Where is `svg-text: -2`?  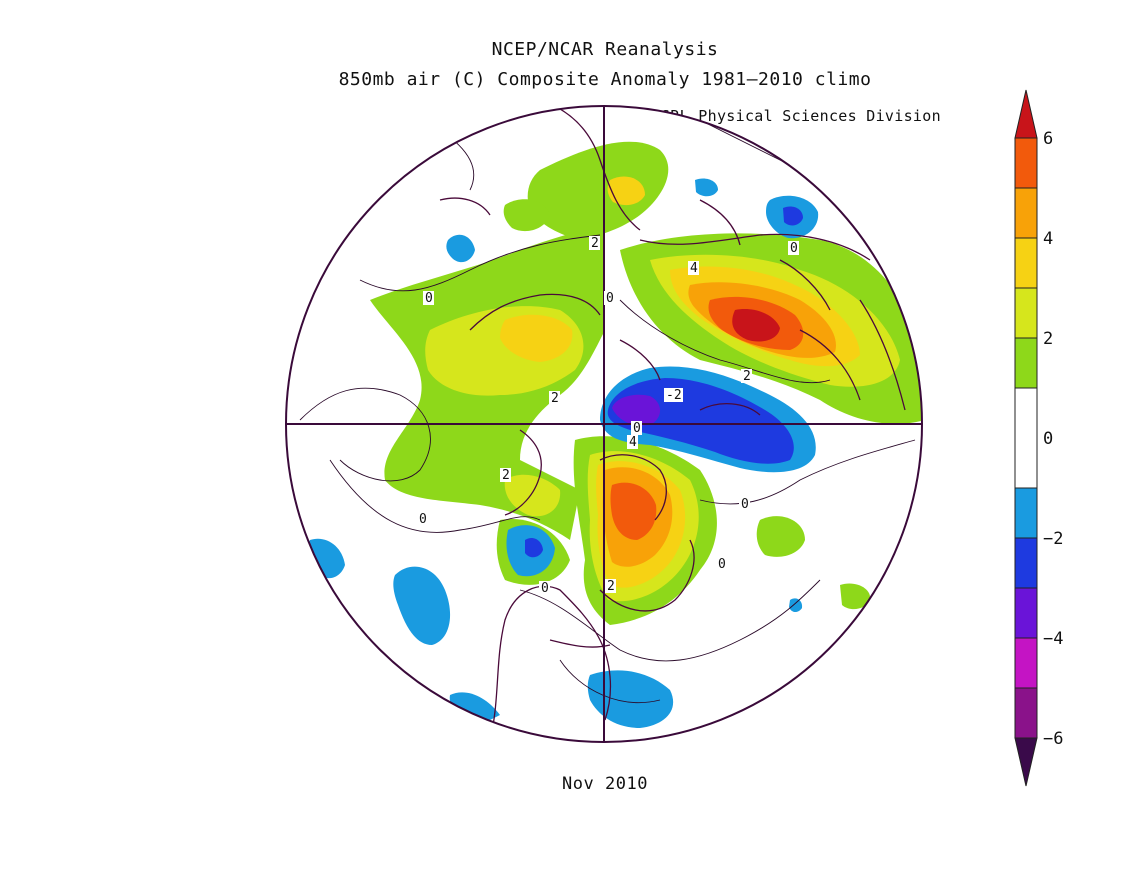 svg-text: -2 is located at coordinates (674, 395).